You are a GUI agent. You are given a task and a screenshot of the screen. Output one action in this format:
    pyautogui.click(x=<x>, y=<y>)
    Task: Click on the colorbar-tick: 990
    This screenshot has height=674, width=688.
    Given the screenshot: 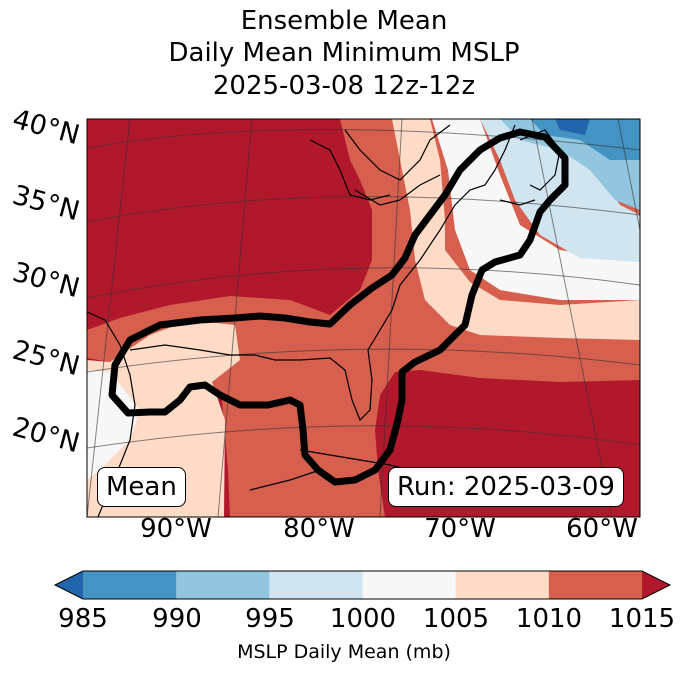 What is the action you would take?
    pyautogui.click(x=177, y=619)
    